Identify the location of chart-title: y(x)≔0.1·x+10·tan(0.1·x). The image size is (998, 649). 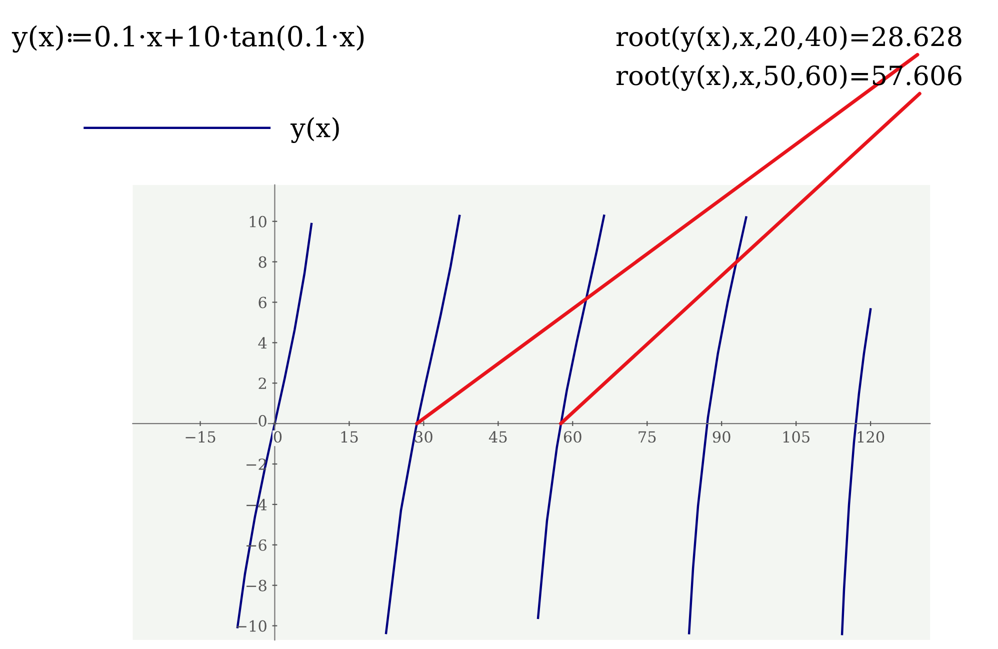
(188, 39).